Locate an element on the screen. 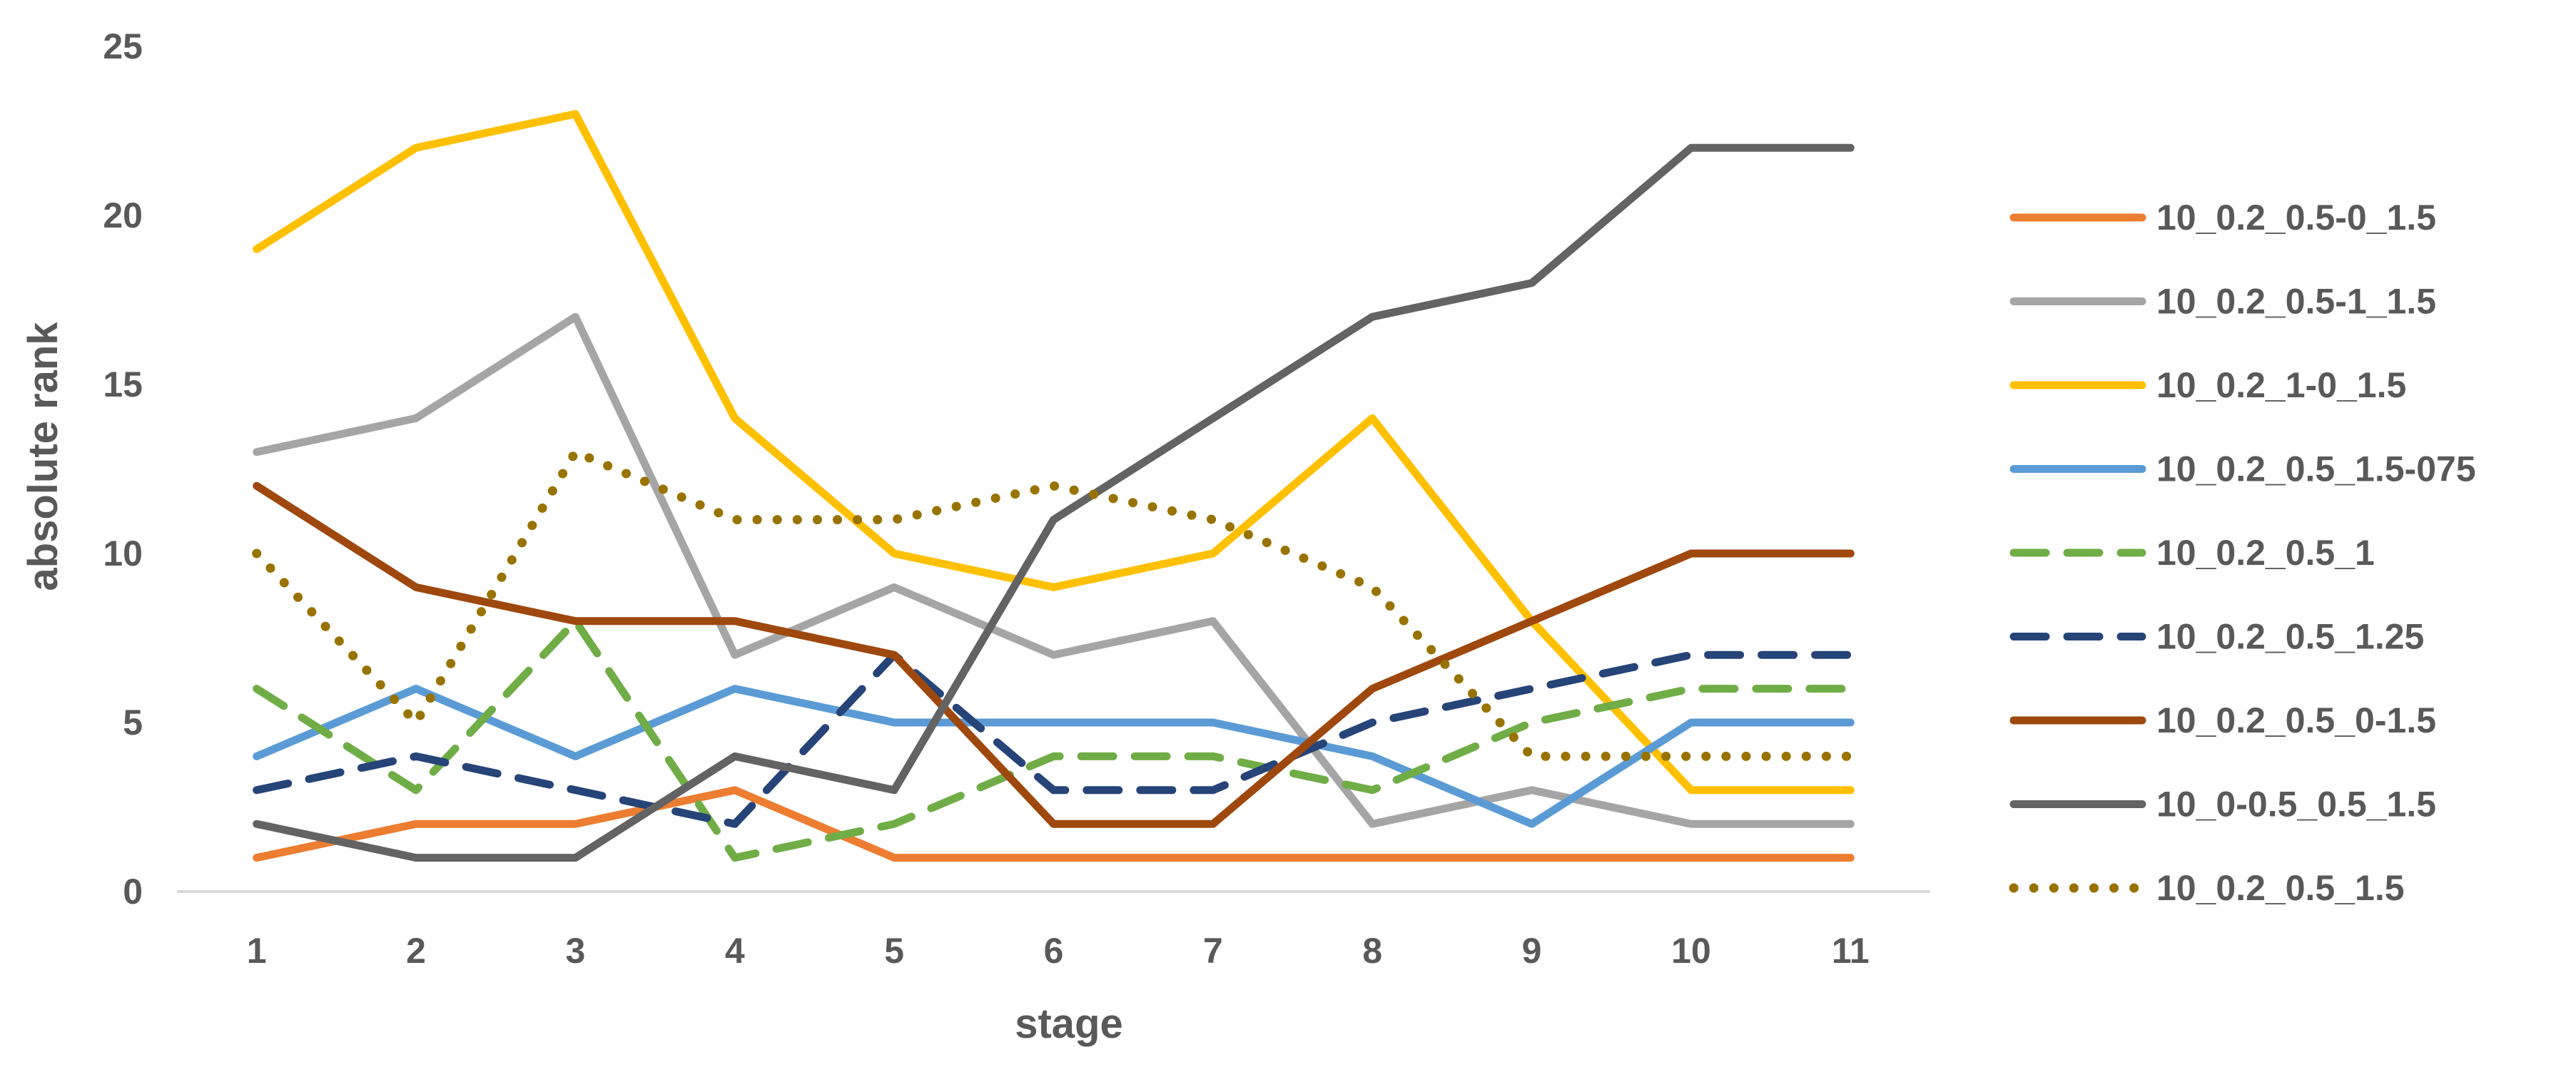  y-tick-label: 0 is located at coordinates (133, 892).